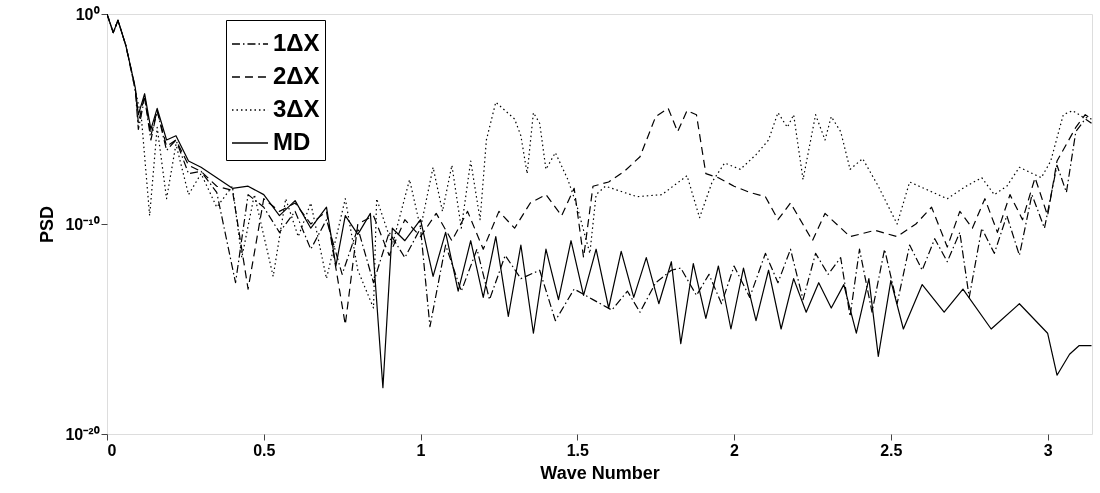 The height and width of the screenshot is (493, 1100). What do you see at coordinates (292, 141) in the screenshot?
I see `legend-label: MD` at bounding box center [292, 141].